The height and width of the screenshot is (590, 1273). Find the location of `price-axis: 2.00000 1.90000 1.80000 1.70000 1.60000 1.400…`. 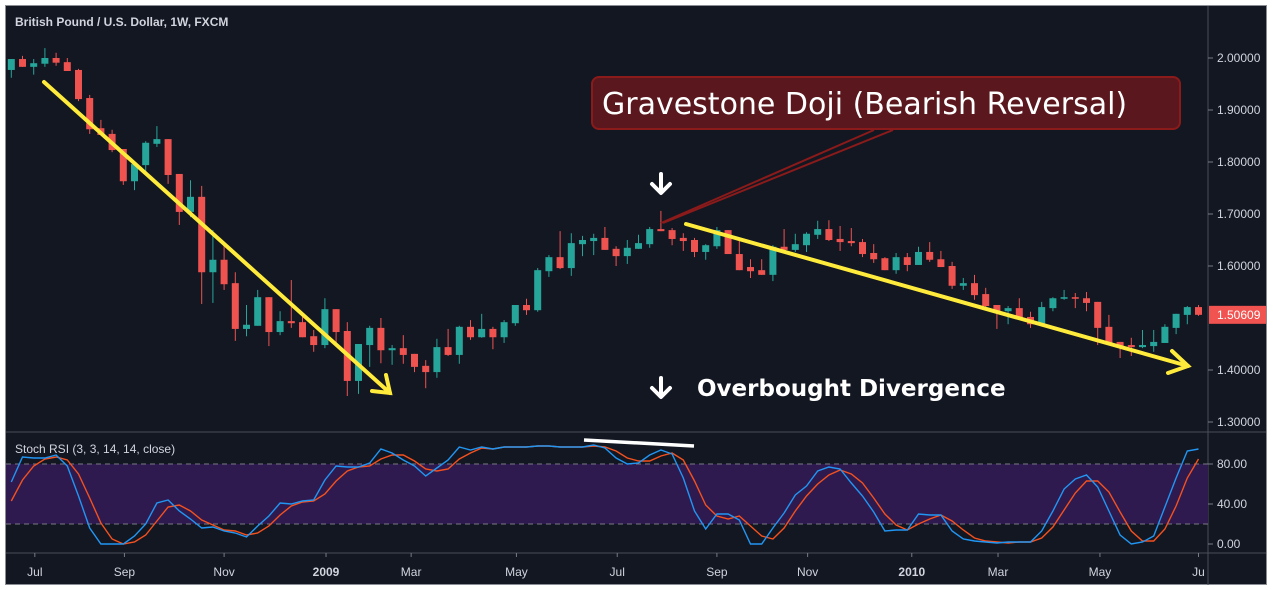

price-axis: 2.00000 1.90000 1.80000 1.70000 1.60000 1.400… is located at coordinates (1234, 240).